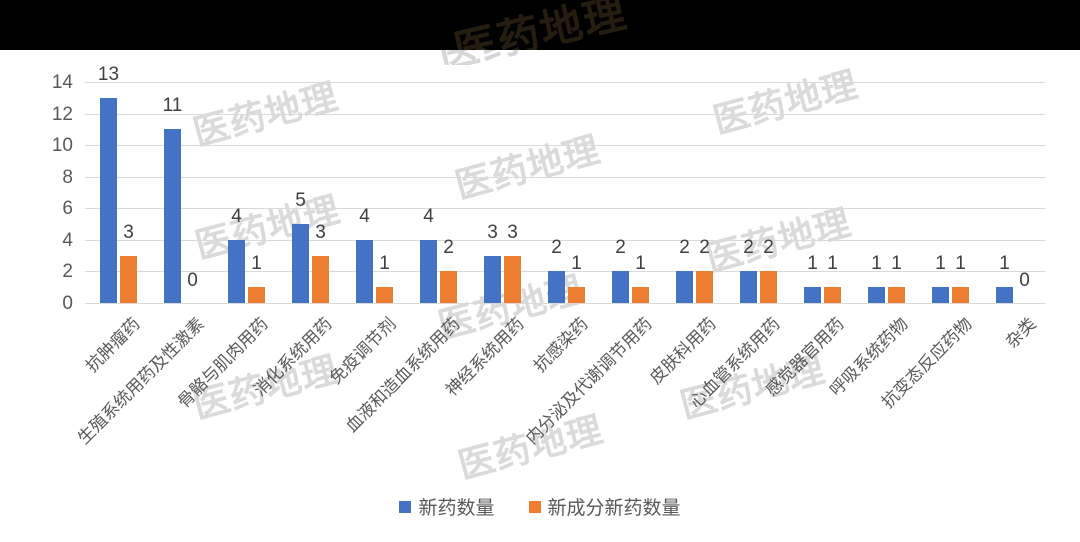 This screenshot has width=1080, height=542. I want to click on legend-label: 新成分新药数量, so click(614, 508).